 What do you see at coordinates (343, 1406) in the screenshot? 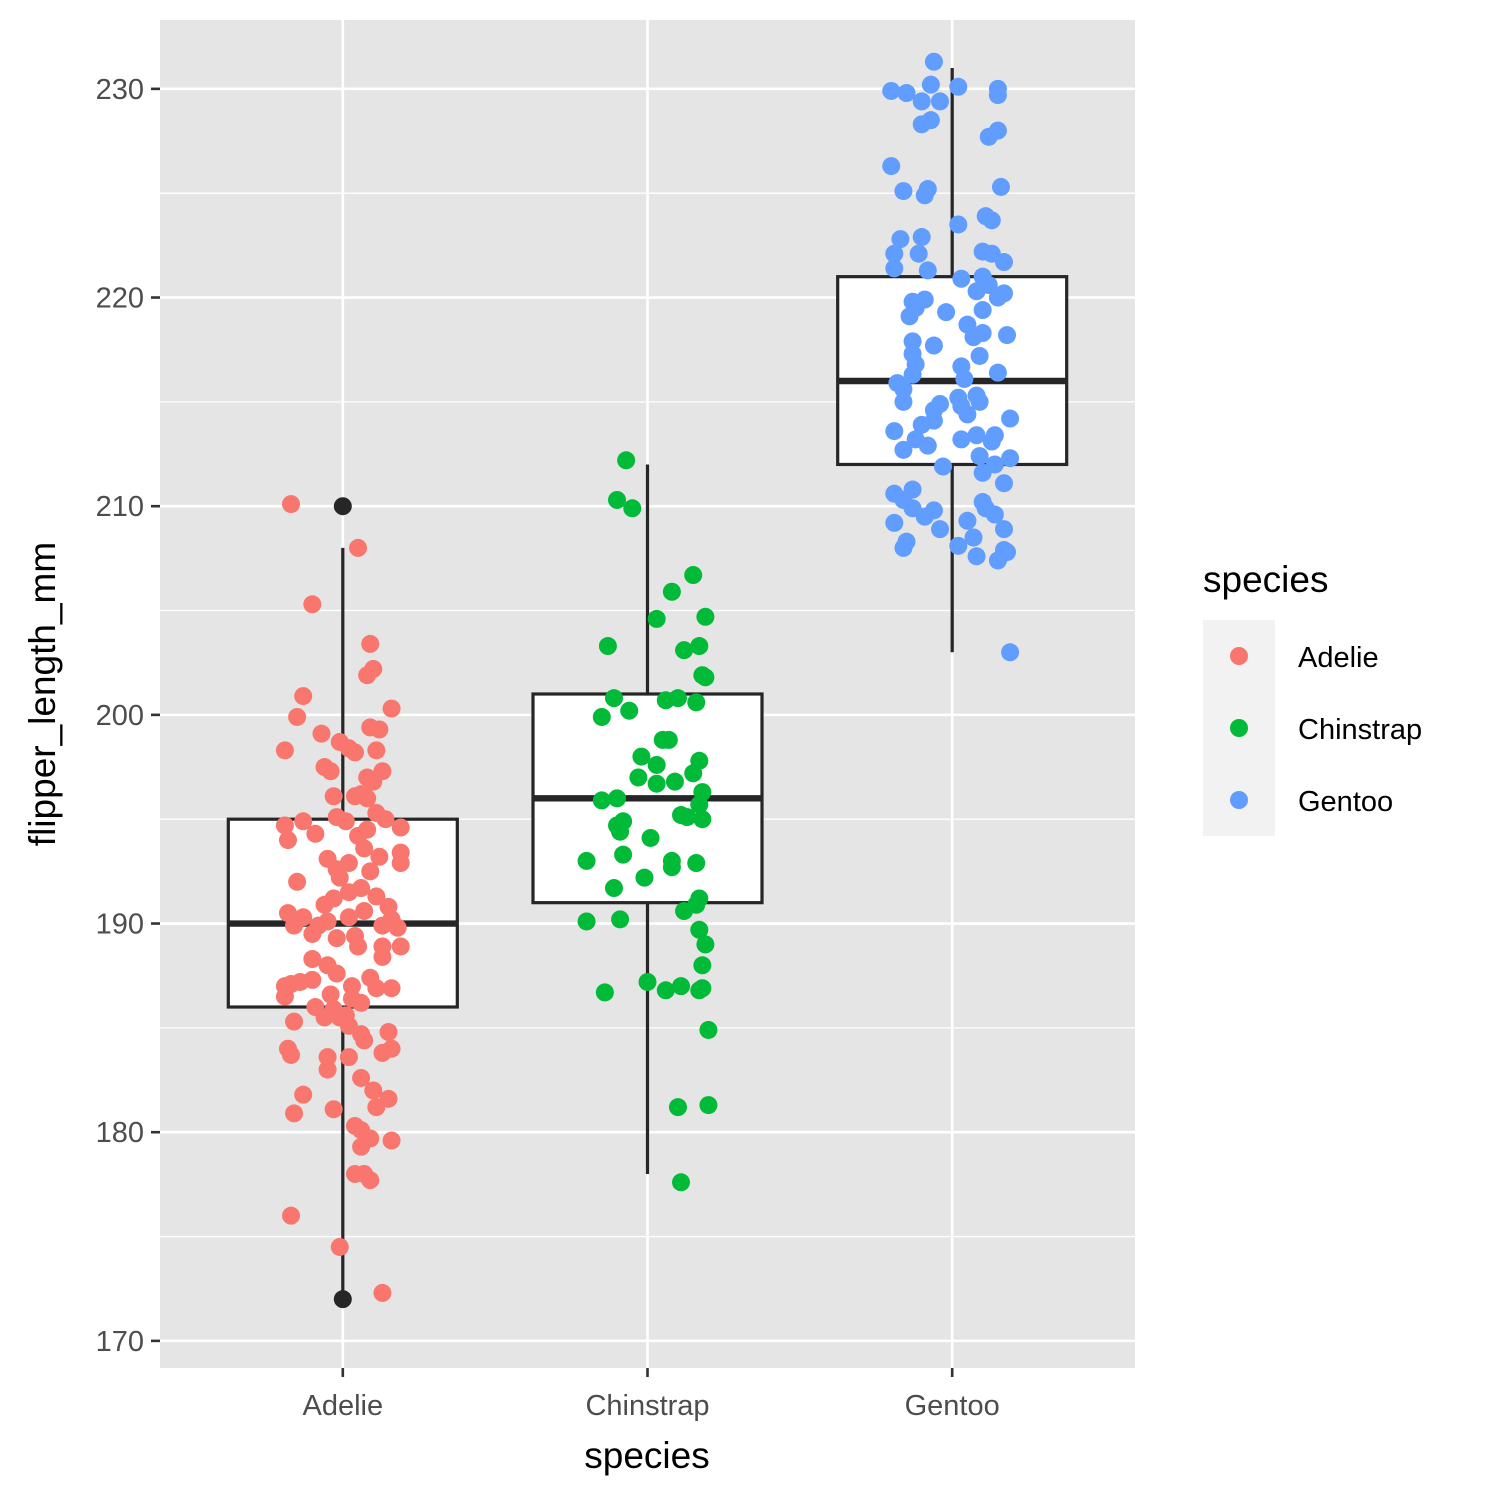
I see `x-tick-label: Adelie` at bounding box center [343, 1406].